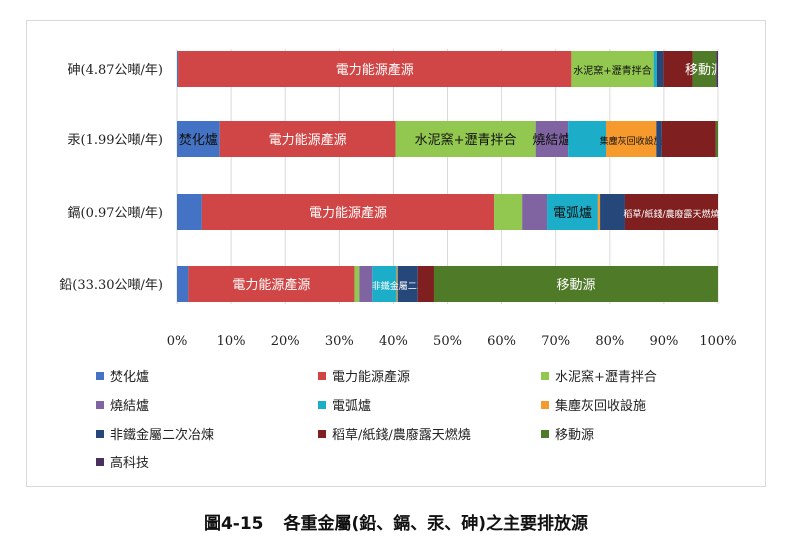 The height and width of the screenshot is (549, 792). What do you see at coordinates (601, 406) in the screenshot?
I see `legend-label: 集塵灰回收設施` at bounding box center [601, 406].